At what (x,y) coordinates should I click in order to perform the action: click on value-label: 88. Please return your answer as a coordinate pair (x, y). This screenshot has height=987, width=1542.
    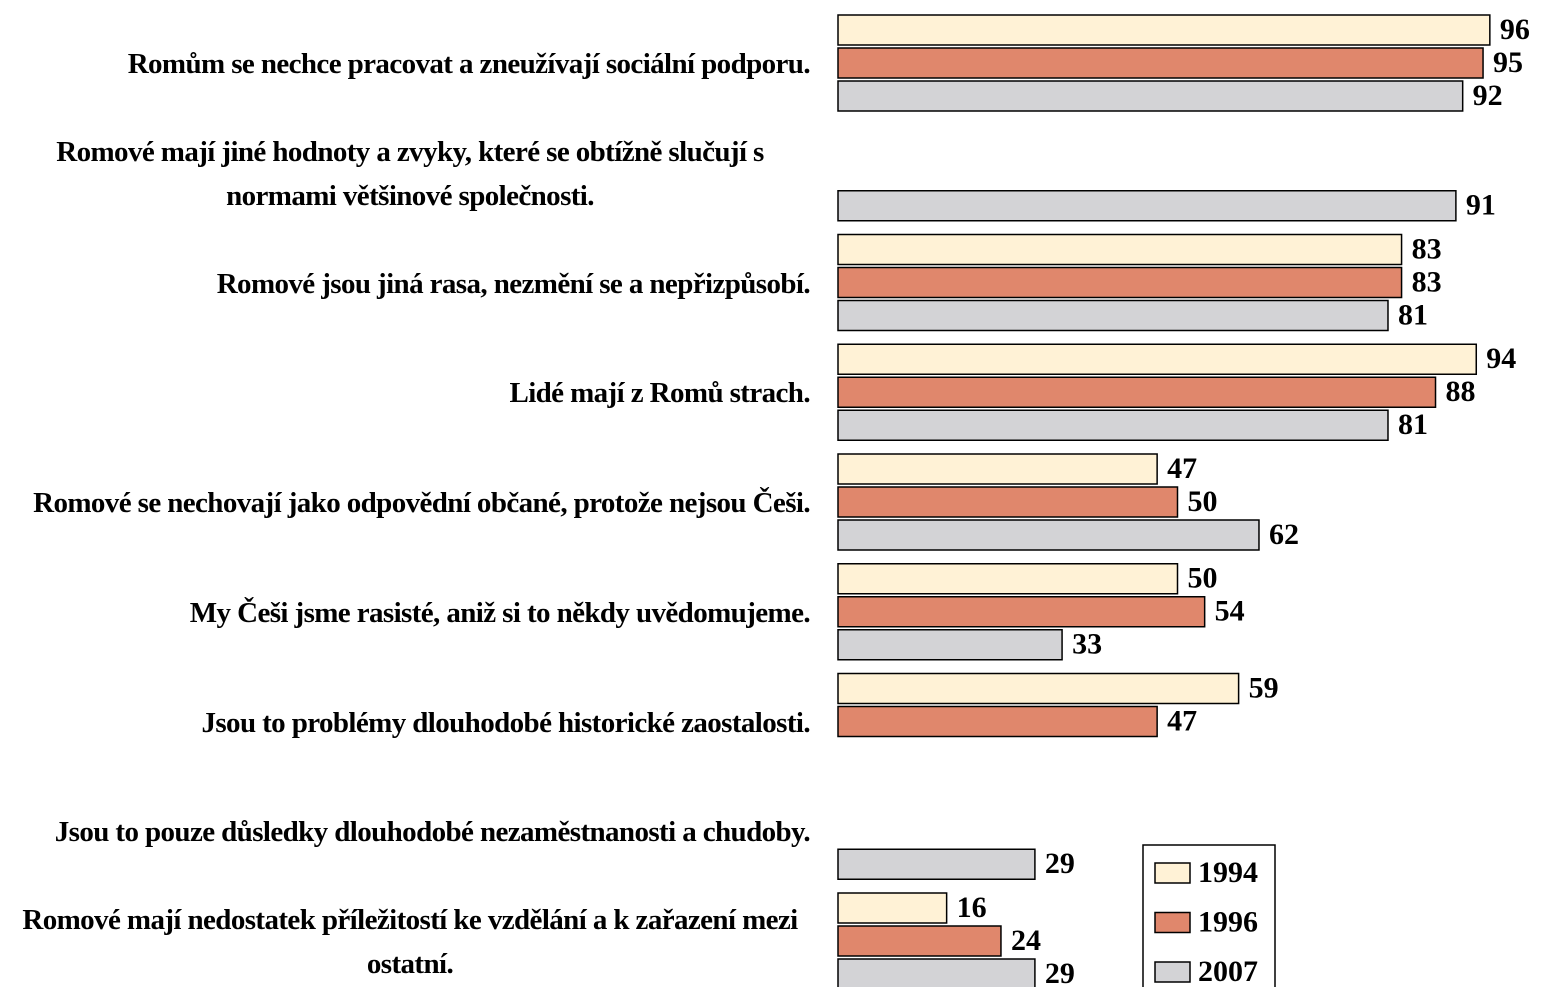
    Looking at the image, I should click on (1461, 391).